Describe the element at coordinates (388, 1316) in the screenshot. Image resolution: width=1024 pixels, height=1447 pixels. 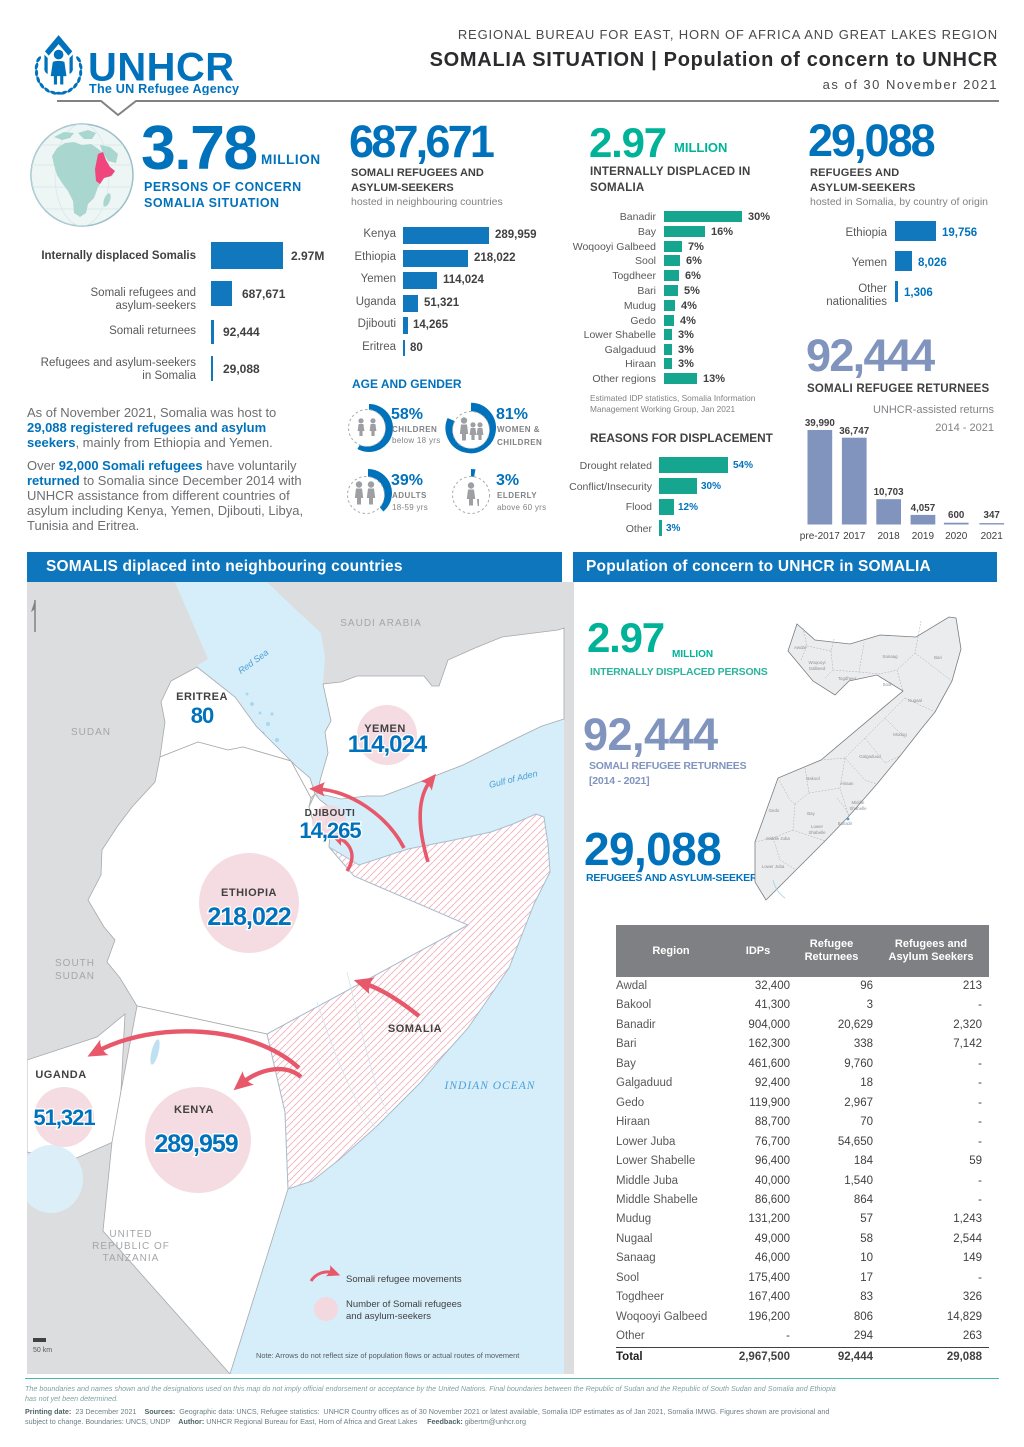
I see `svg-text: and asylum-seekers` at that location.